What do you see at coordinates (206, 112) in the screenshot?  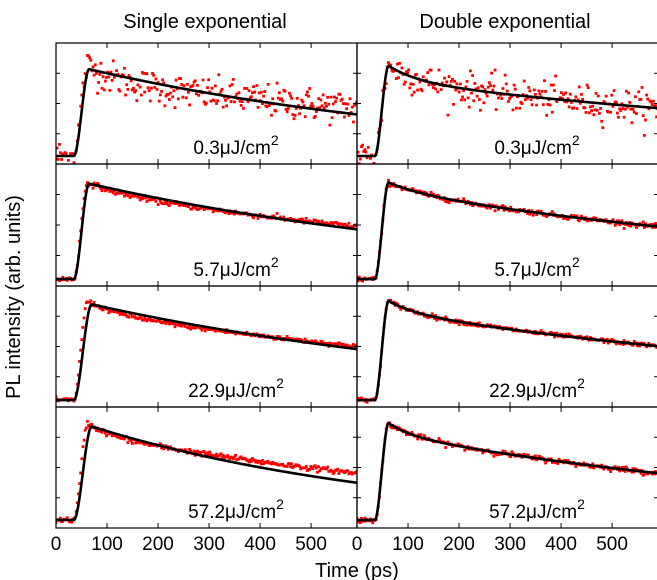 I see `fit-curve-single` at bounding box center [206, 112].